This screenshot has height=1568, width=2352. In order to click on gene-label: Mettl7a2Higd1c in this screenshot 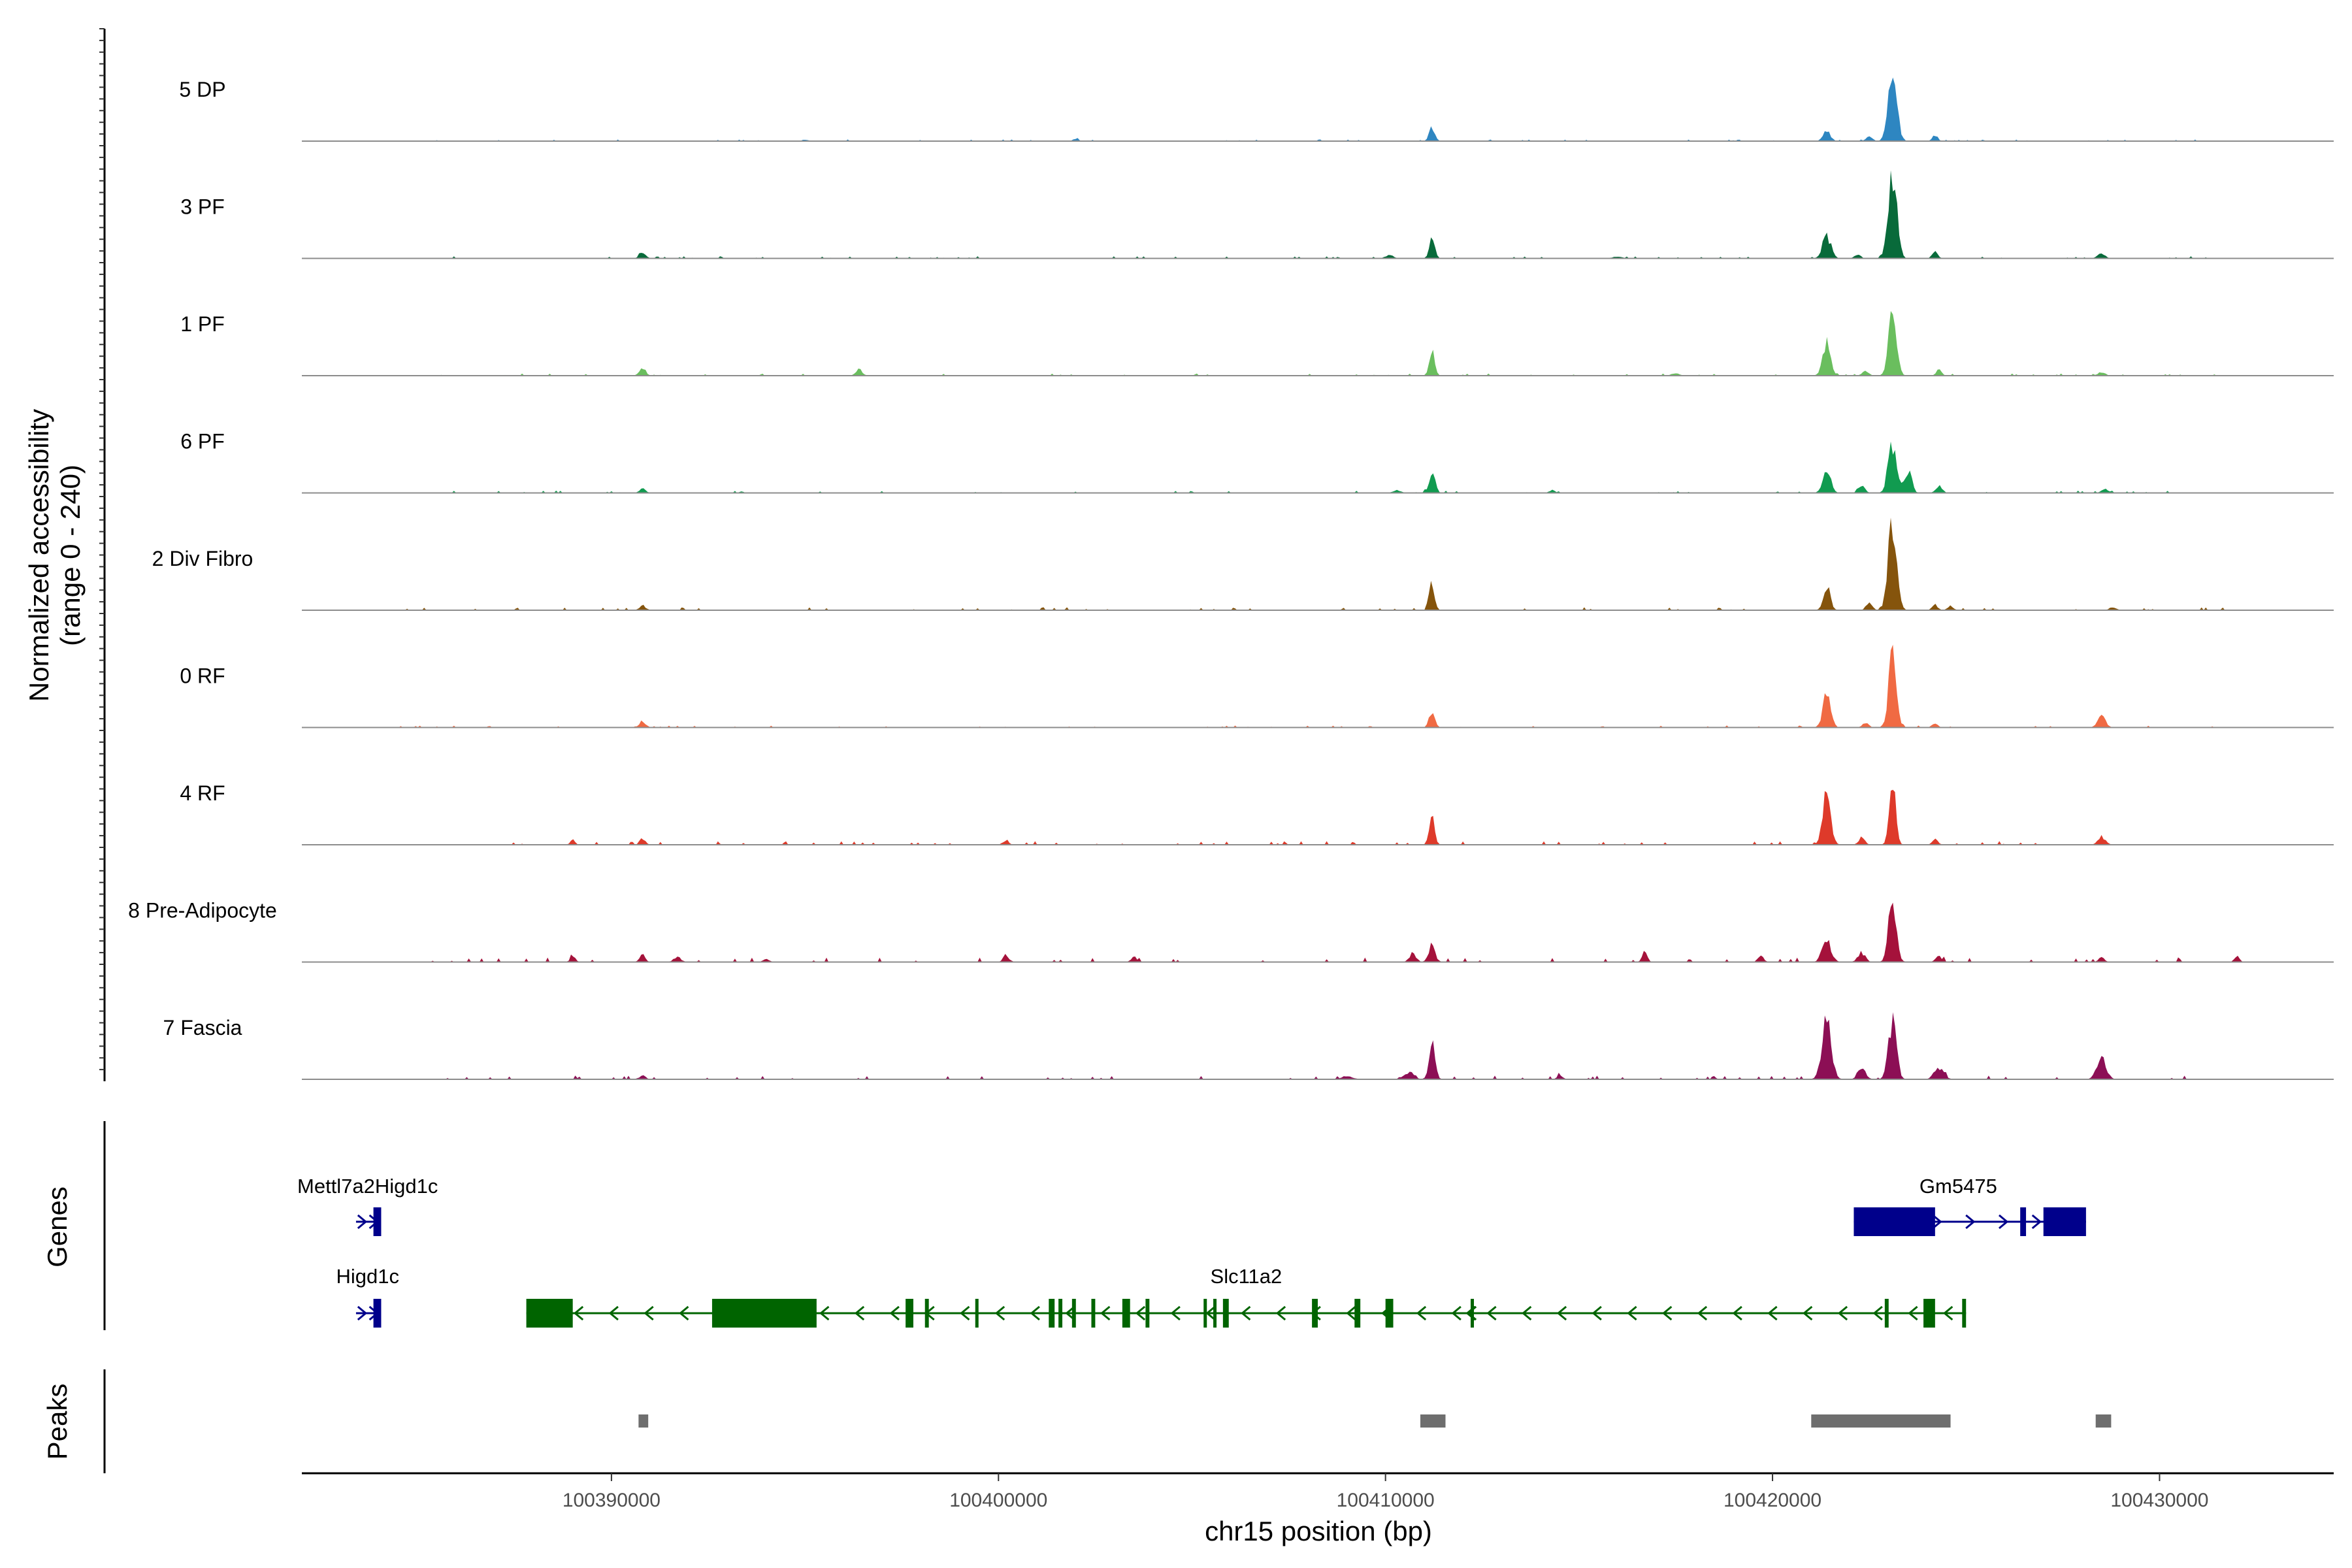, I will do `click(367, 1186)`.